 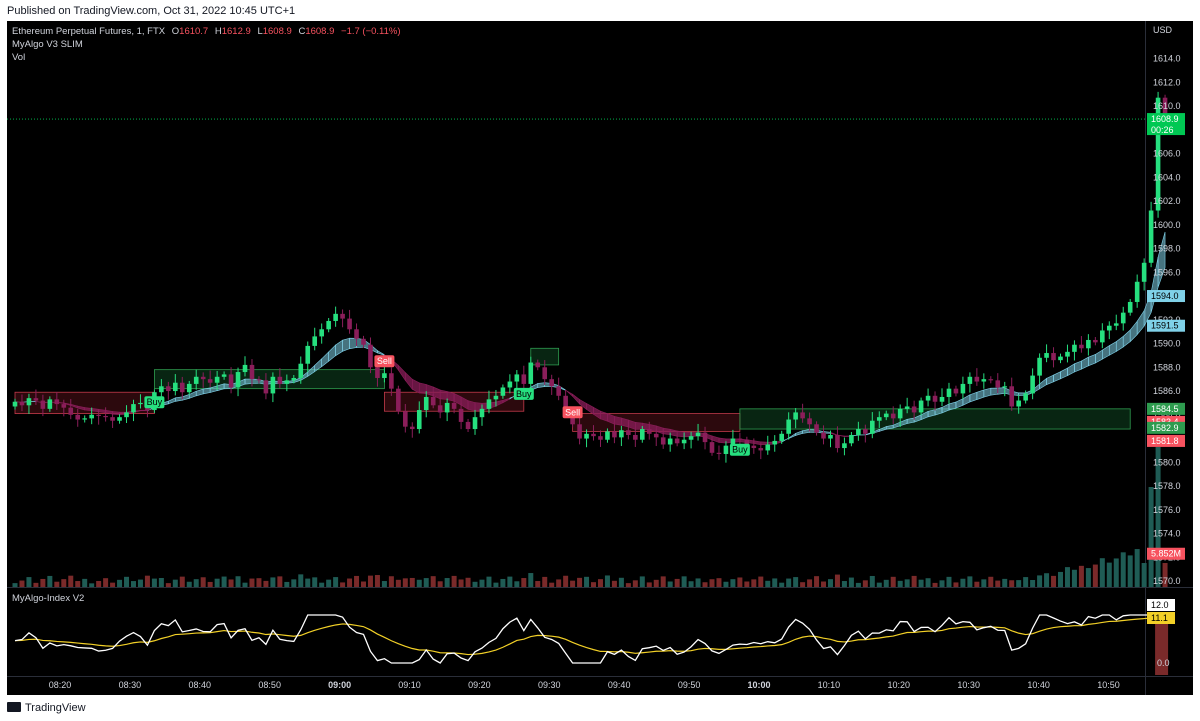 I want to click on index-signal-line, so click(x=590, y=636).